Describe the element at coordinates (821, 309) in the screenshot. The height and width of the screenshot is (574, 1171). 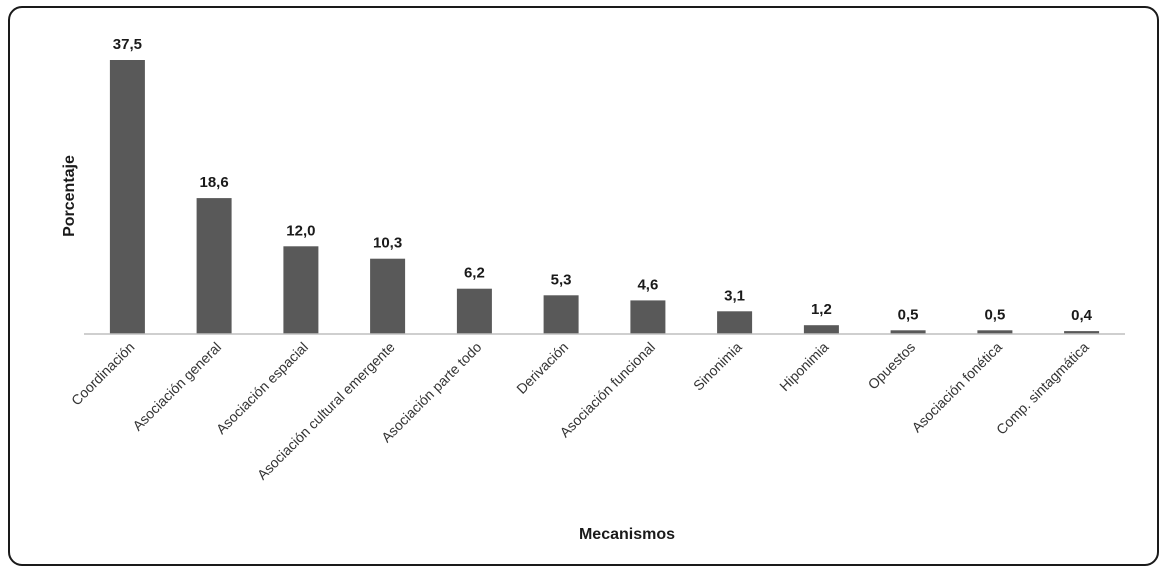
I see `data-label: 1,2` at that location.